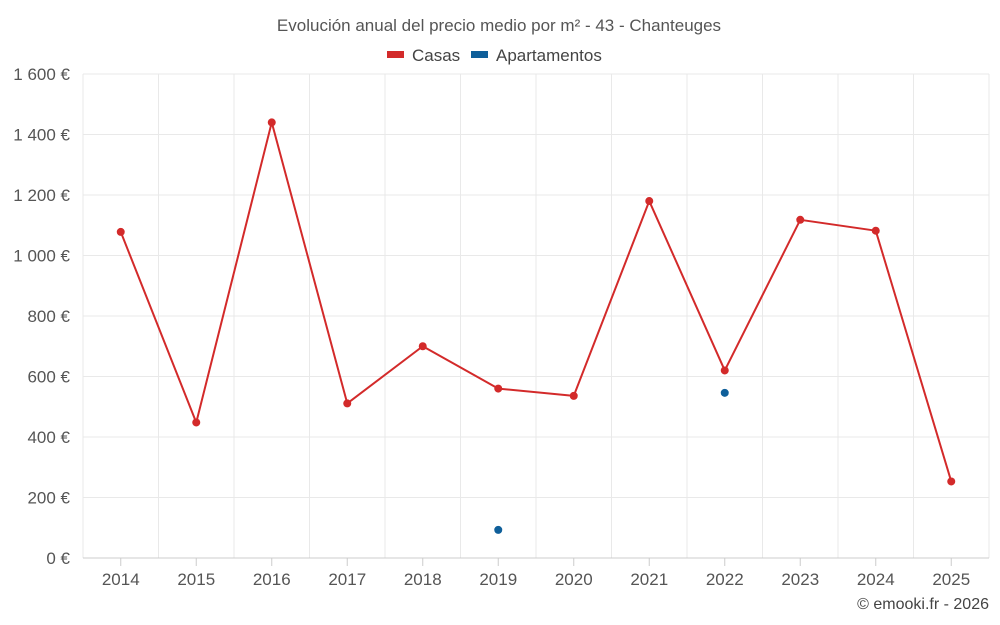 The image size is (1000, 625). Describe the element at coordinates (800, 579) in the screenshot. I see `x-tick-label: 2023` at that location.